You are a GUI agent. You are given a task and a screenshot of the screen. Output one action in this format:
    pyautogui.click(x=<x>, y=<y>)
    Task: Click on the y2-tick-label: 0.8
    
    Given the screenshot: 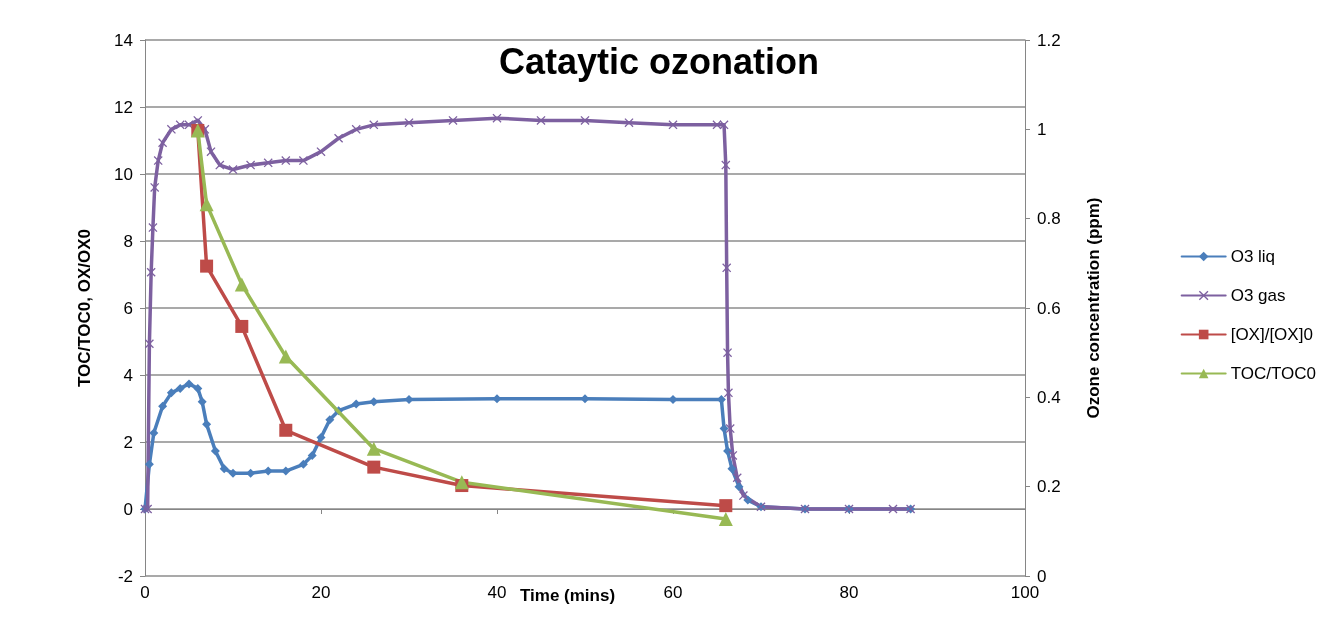 What is the action you would take?
    pyautogui.click(x=1049, y=219)
    